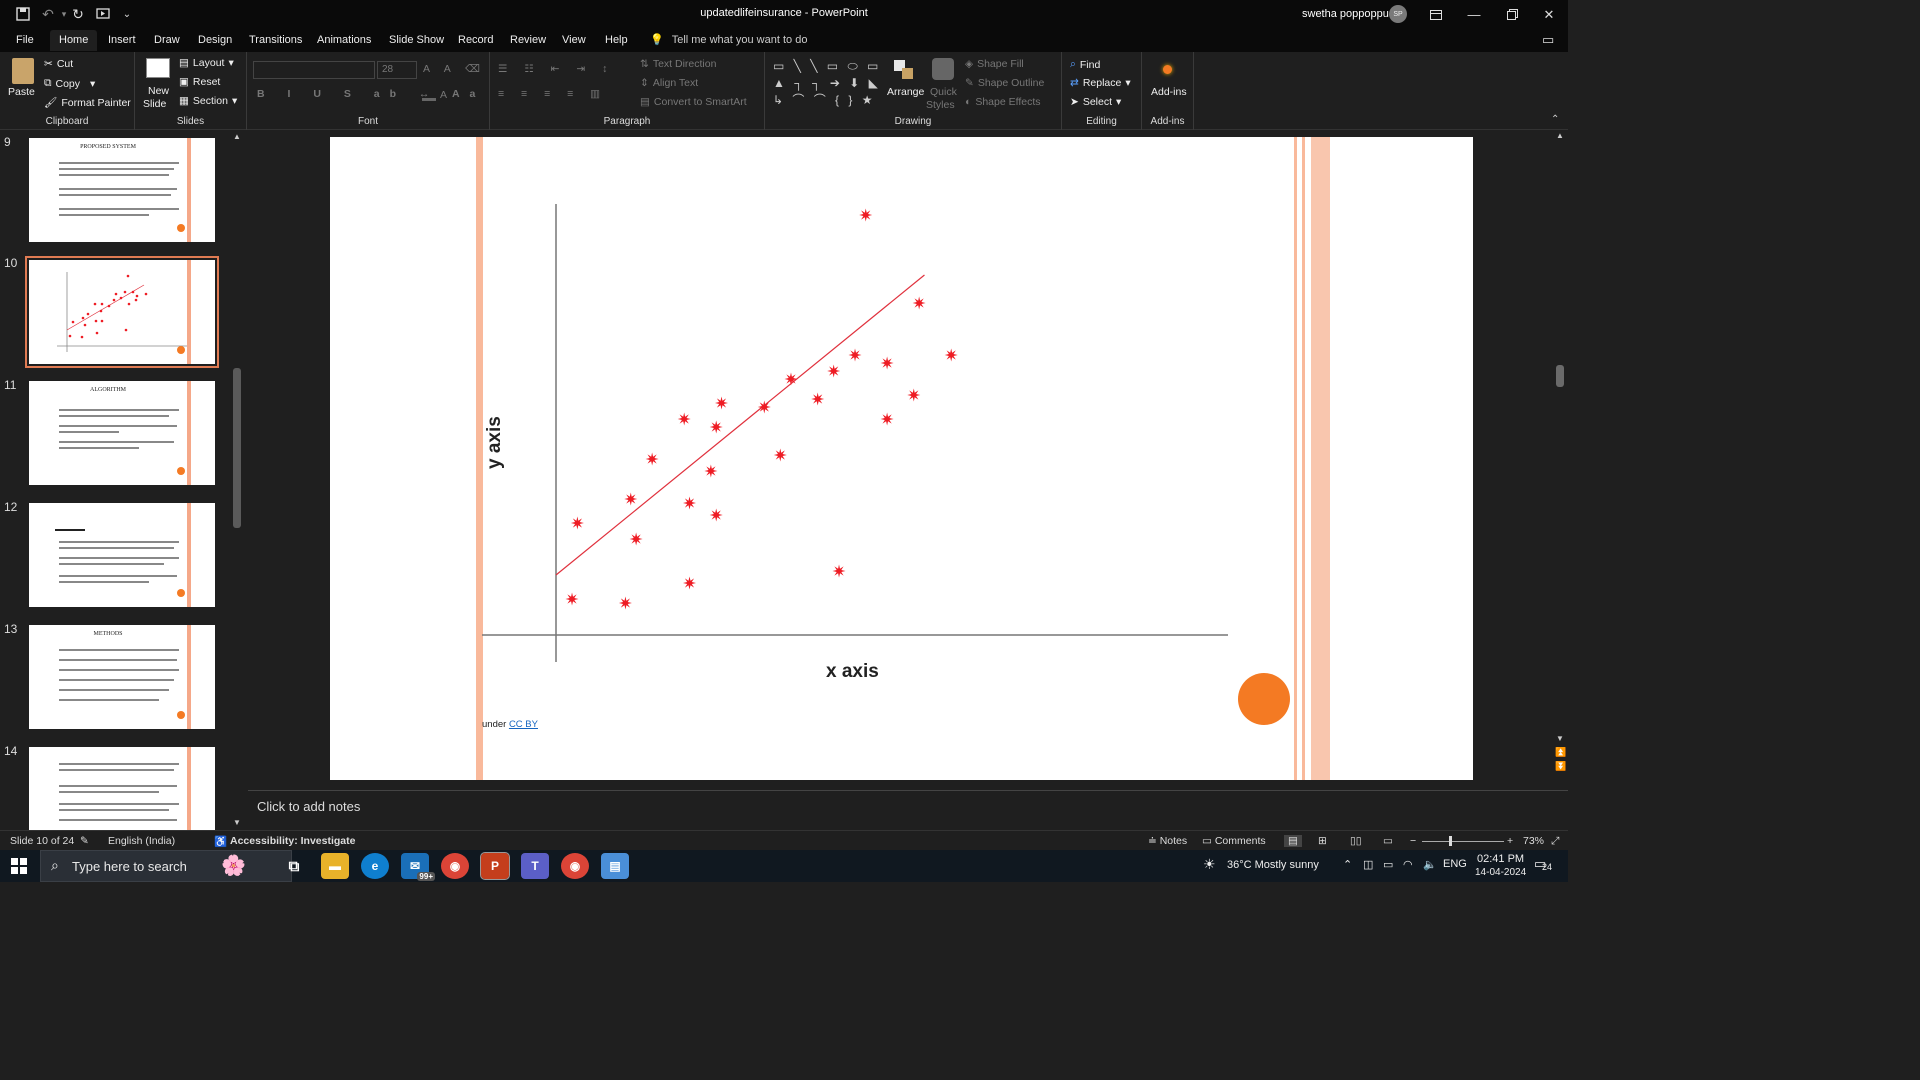 The height and width of the screenshot is (1080, 1920). I want to click on notepad-icon: ▤, so click(615, 866).